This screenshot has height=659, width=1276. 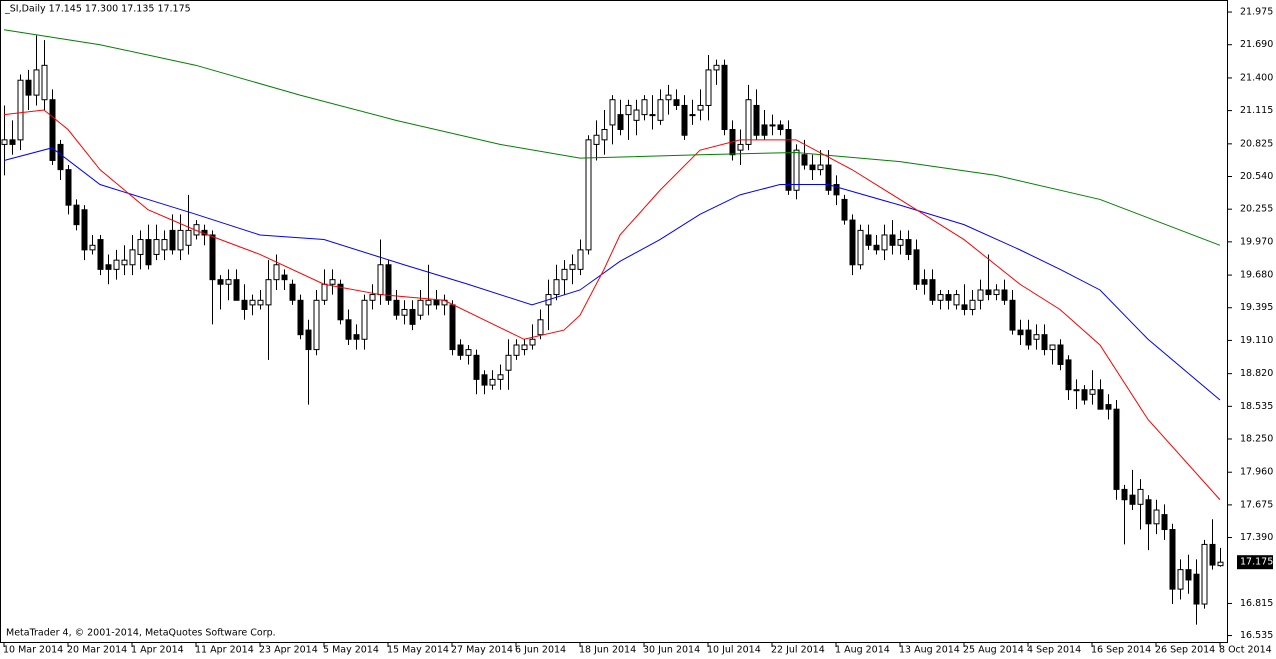 What do you see at coordinates (97, 9) in the screenshot?
I see `chart-title: _SI,Daily 17.145 17.300 17.135 17.175` at bounding box center [97, 9].